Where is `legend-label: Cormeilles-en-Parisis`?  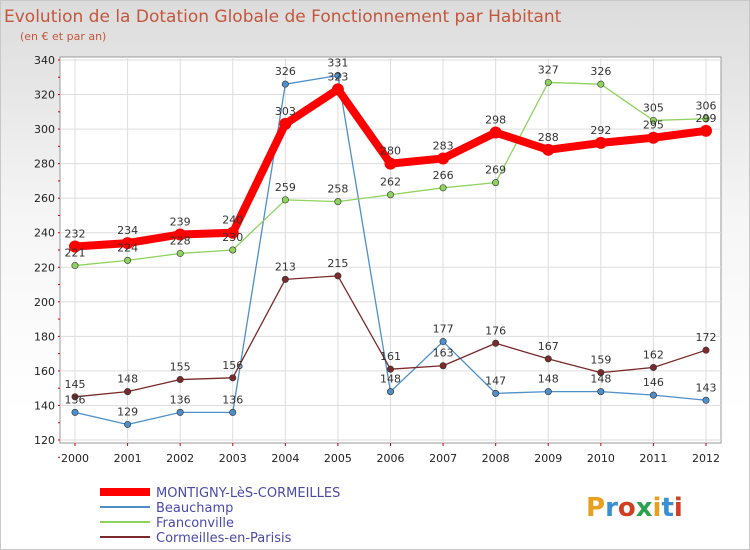
legend-label: Cormeilles-en-Parisis is located at coordinates (224, 538).